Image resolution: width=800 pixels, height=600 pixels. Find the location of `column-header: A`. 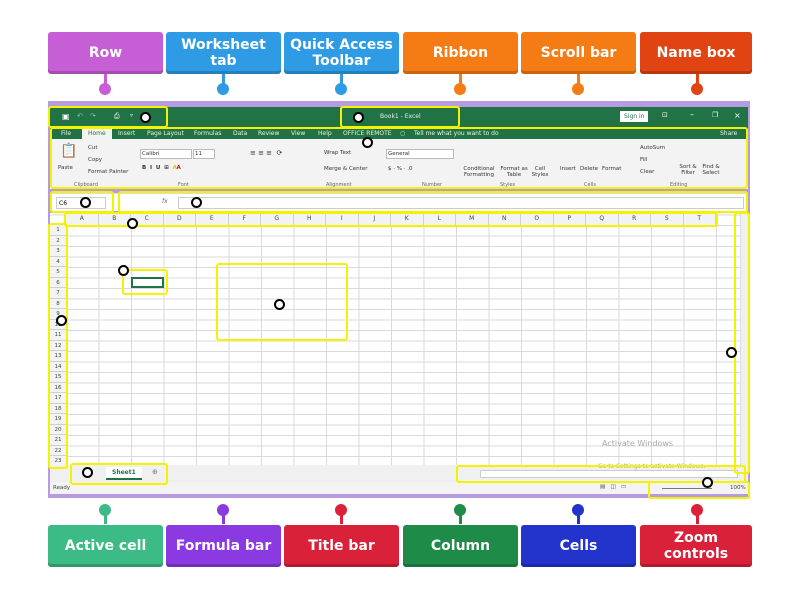

column-header: A is located at coordinates (82, 219).